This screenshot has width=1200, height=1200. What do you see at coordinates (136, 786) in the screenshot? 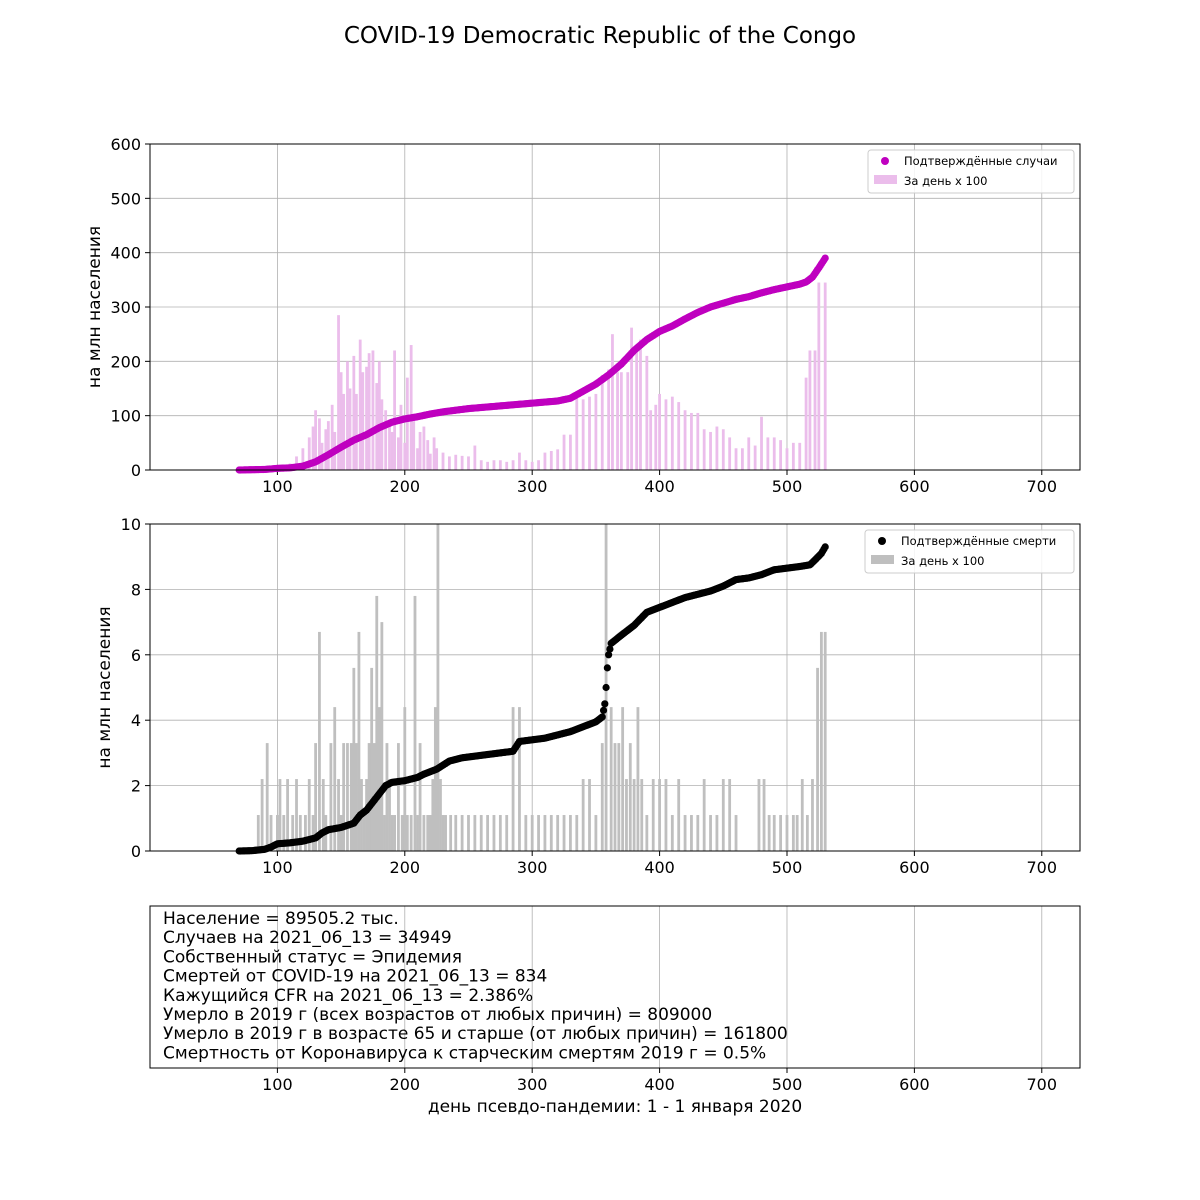
I see `deaths-y-tick-label: 2` at bounding box center [136, 786].